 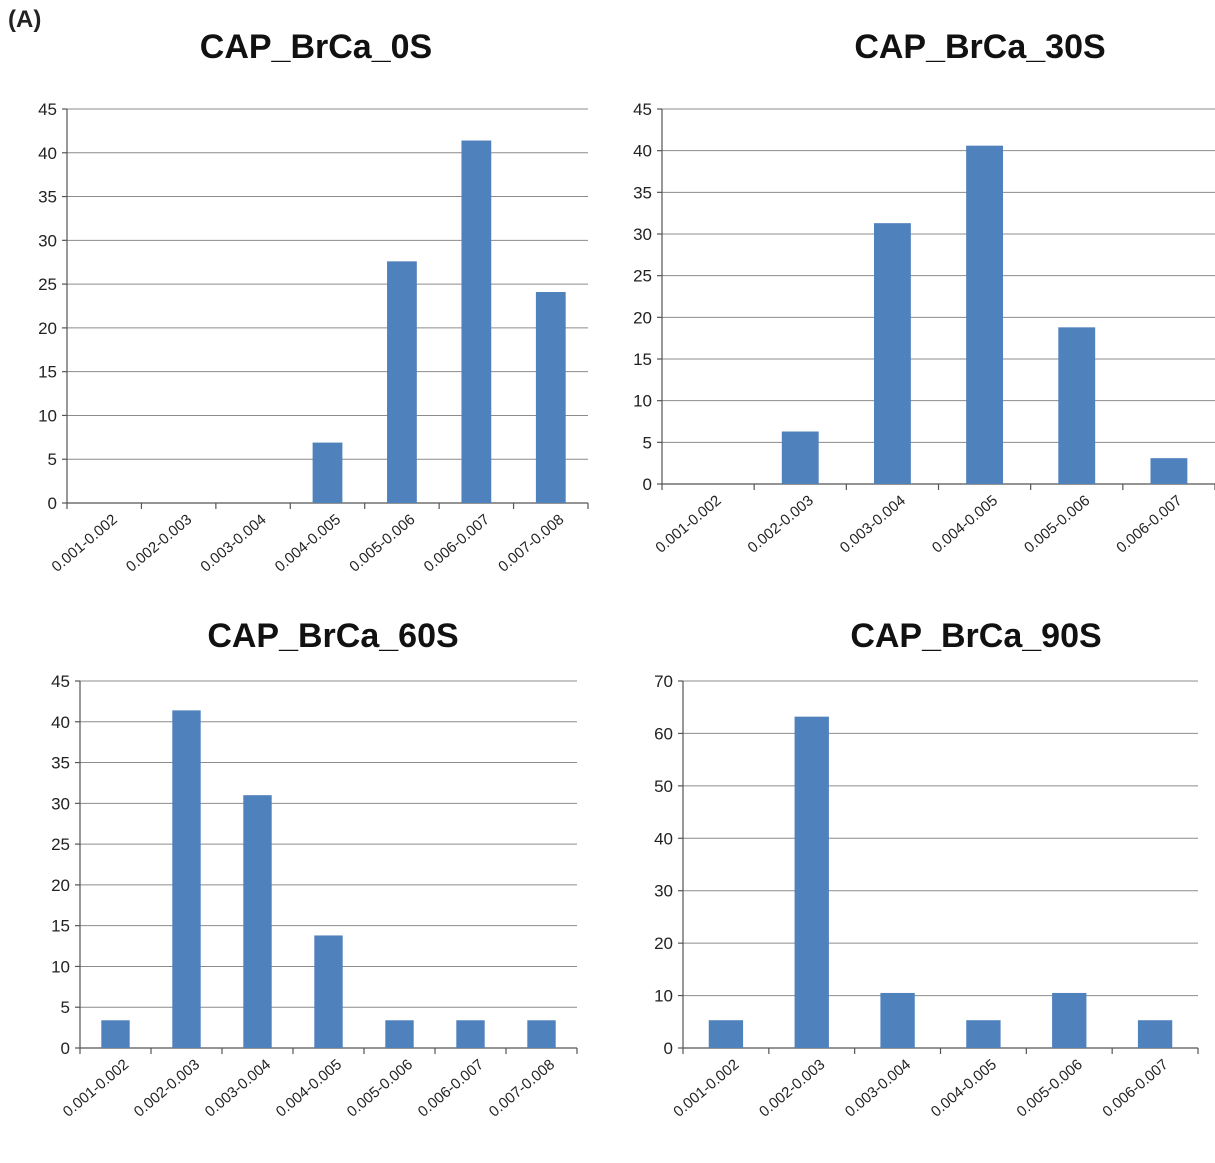 I want to click on y-tick-label: 50, so click(x=663, y=786).